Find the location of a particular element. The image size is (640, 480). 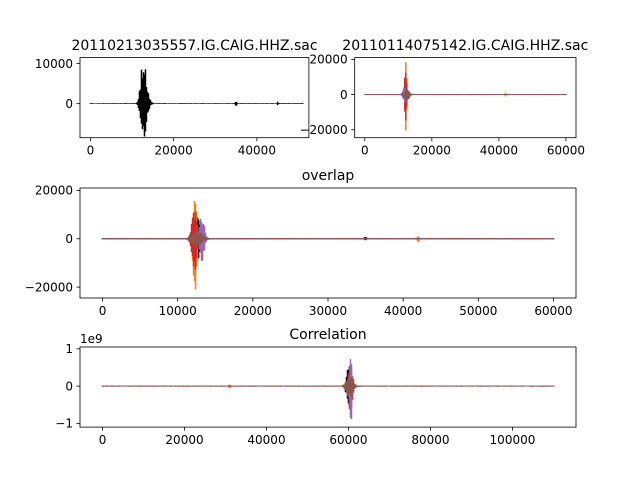

overlap-y-tick-label: 0 is located at coordinates (69, 239).